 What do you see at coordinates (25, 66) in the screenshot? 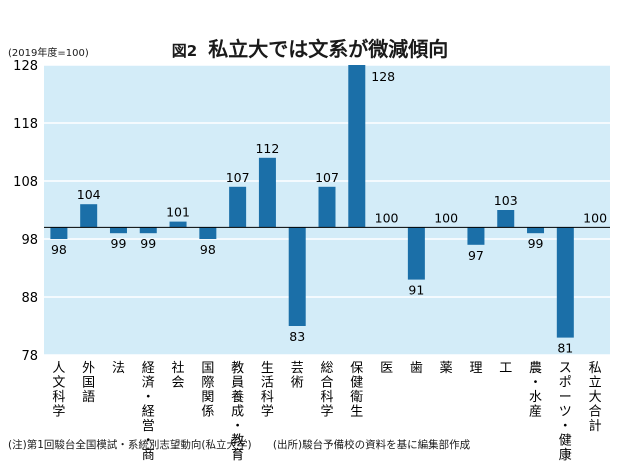
I see `y-tick-label: 128` at bounding box center [25, 66].